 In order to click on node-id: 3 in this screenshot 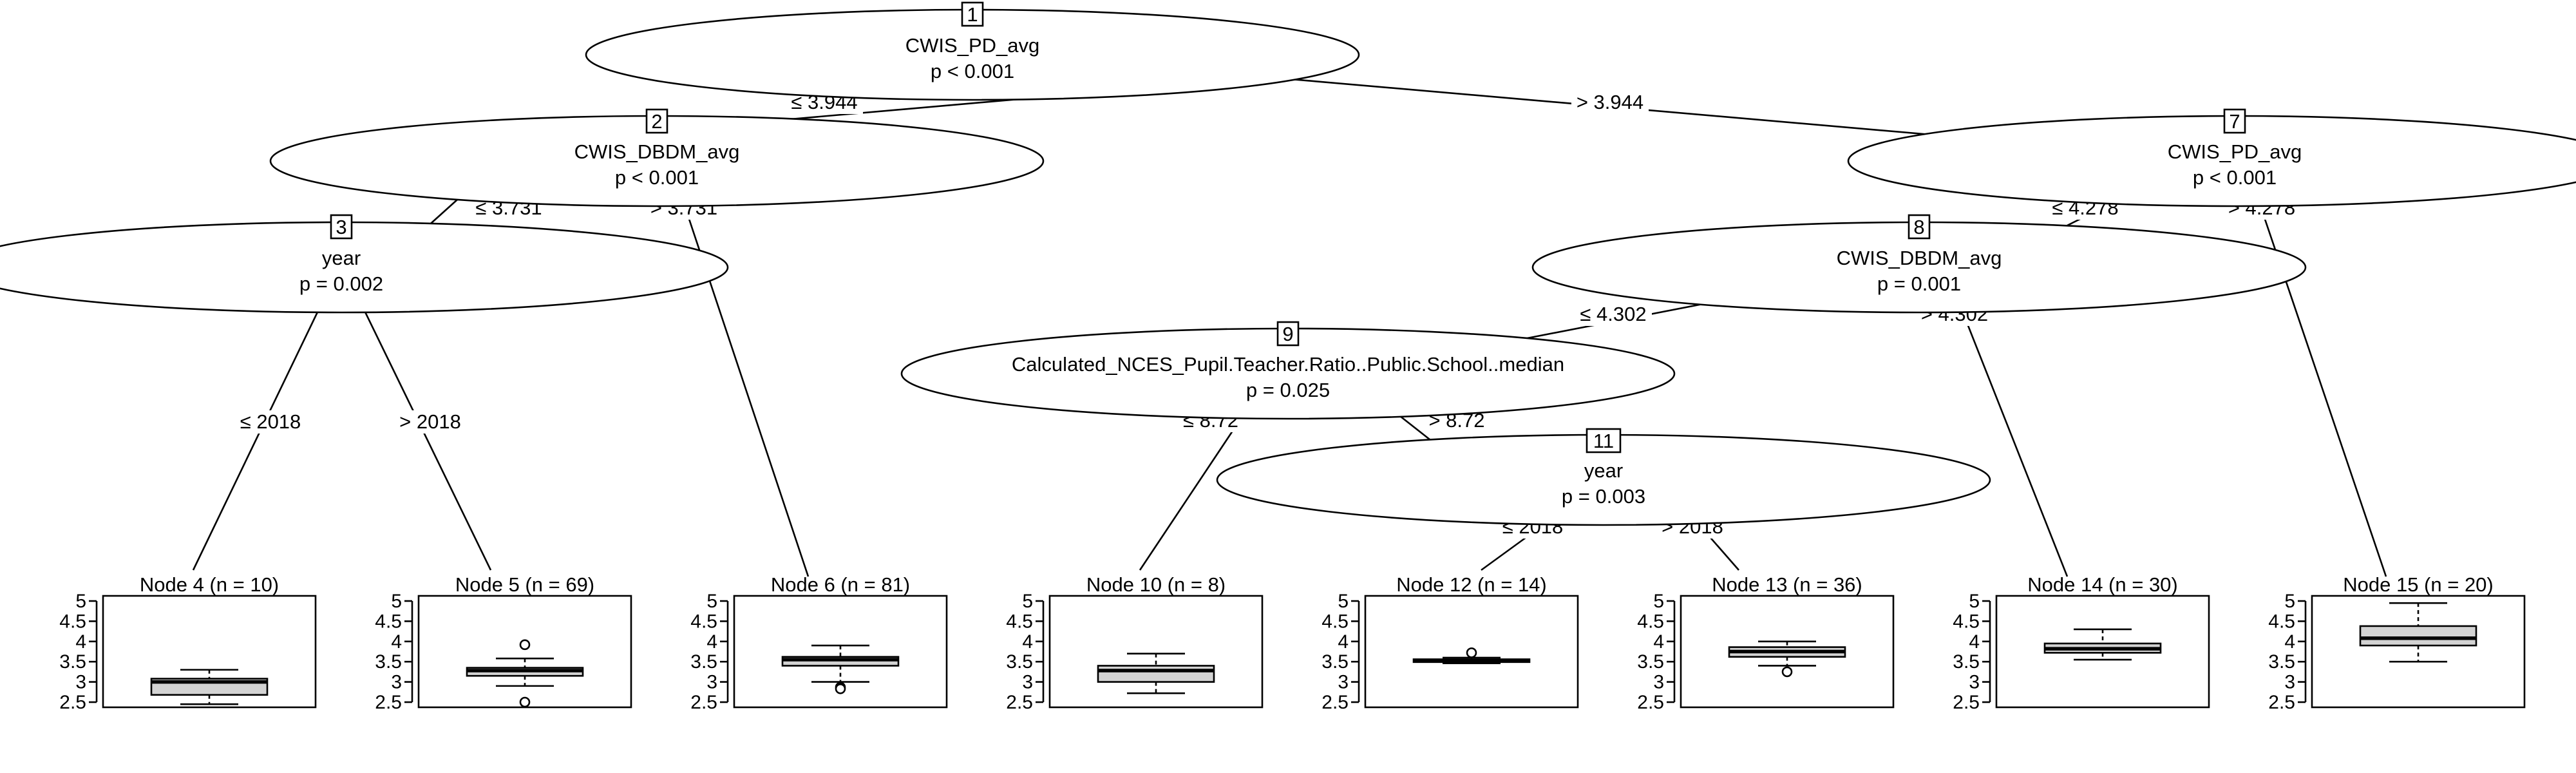, I will do `click(341, 227)`.